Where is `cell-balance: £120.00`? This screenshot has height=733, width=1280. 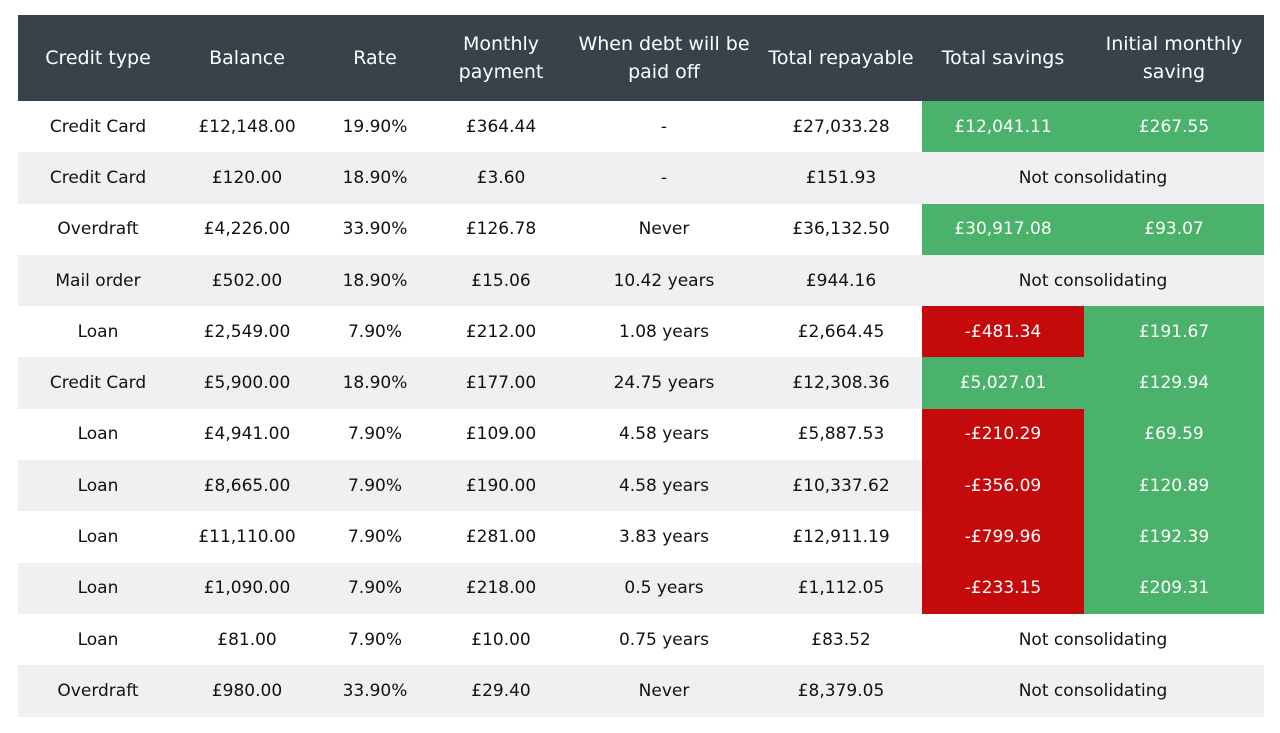 cell-balance: £120.00 is located at coordinates (247, 178).